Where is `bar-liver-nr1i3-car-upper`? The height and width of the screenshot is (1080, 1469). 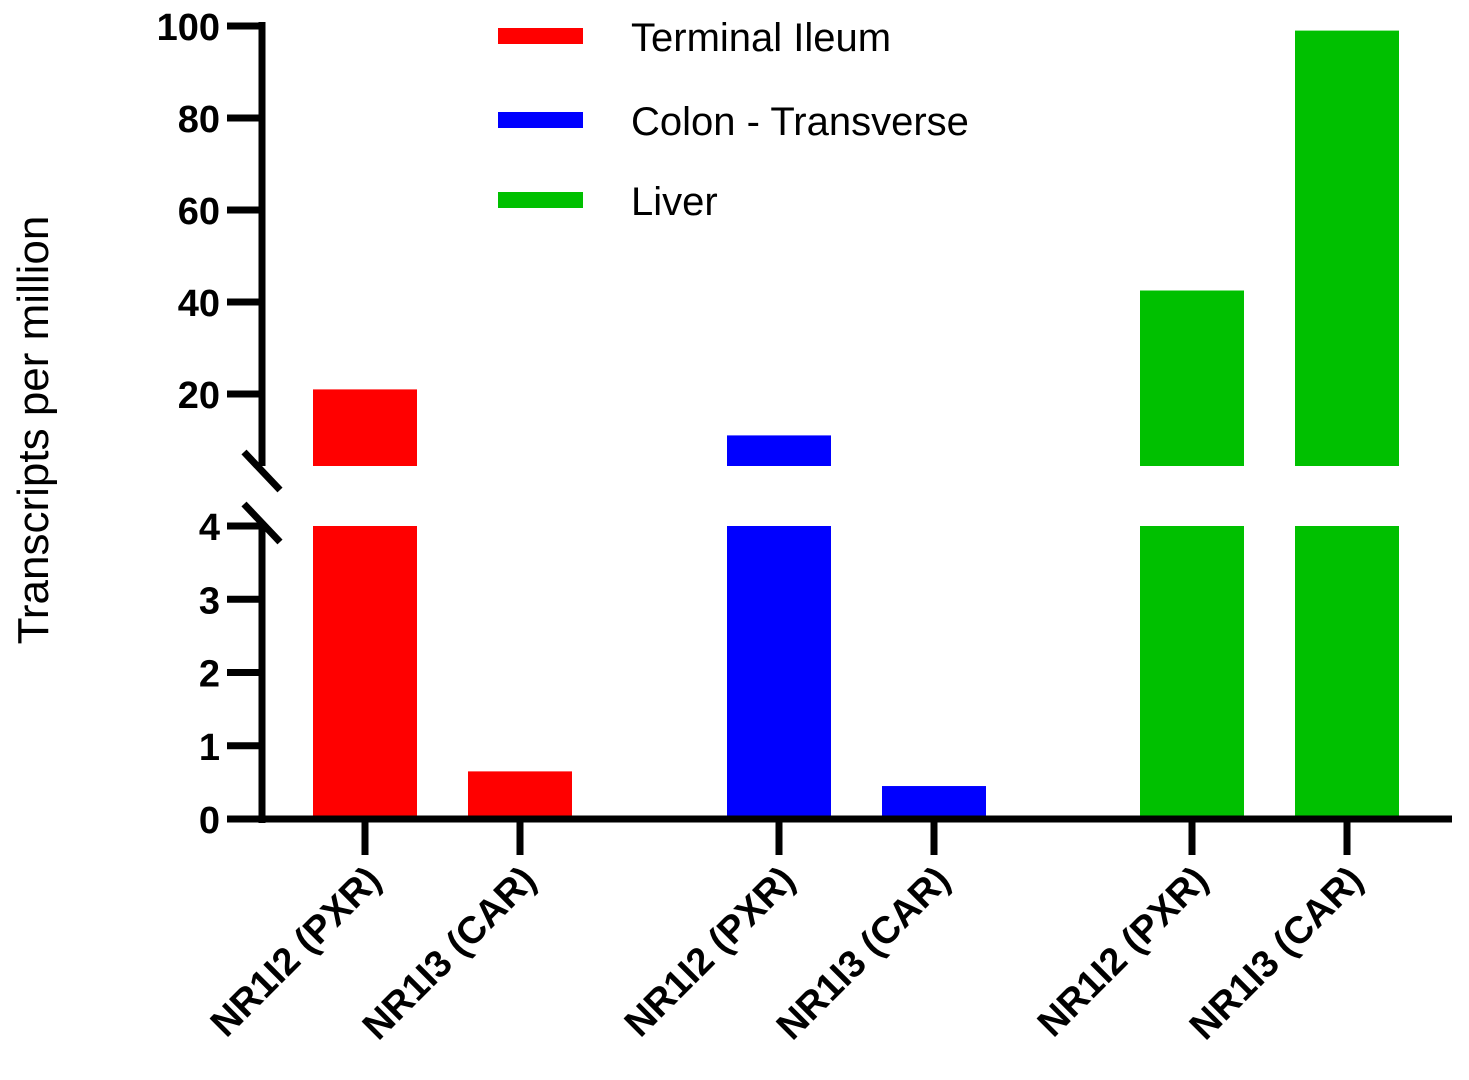
bar-liver-nr1i3-car-upper is located at coordinates (1347, 248).